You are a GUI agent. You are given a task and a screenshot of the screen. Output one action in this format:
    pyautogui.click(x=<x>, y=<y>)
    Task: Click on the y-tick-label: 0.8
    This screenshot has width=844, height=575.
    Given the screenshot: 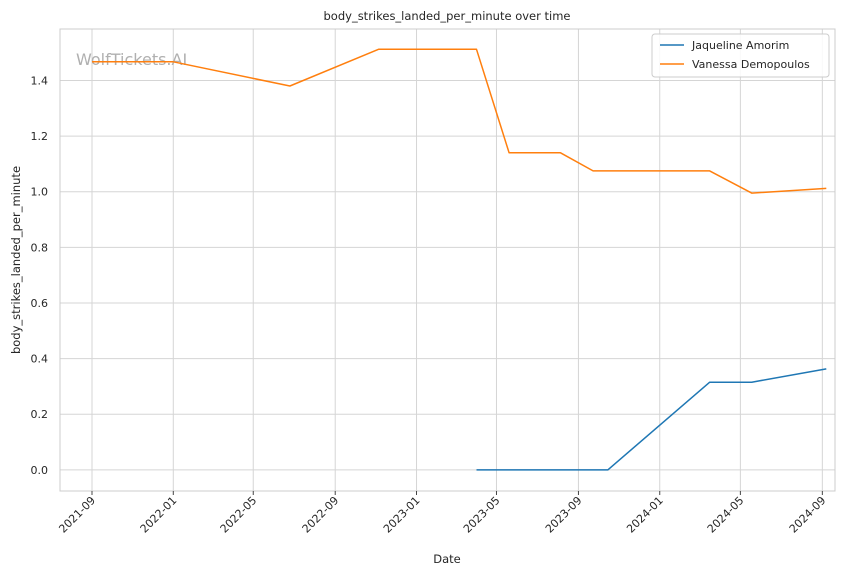 What is the action you would take?
    pyautogui.click(x=40, y=247)
    